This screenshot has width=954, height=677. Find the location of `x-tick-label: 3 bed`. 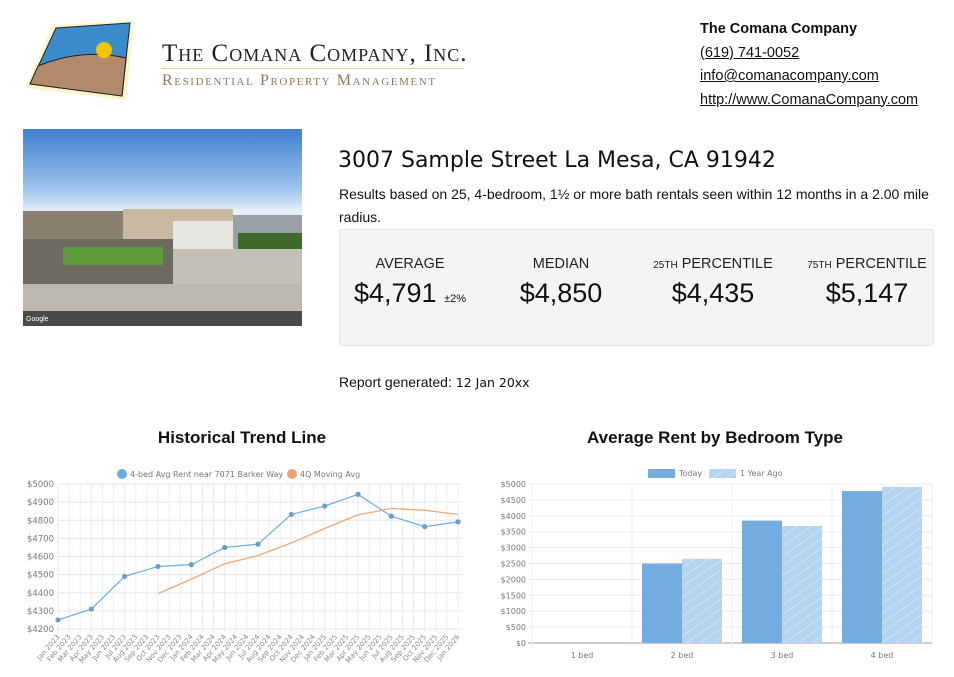

x-tick-label: 3 bed is located at coordinates (782, 655).